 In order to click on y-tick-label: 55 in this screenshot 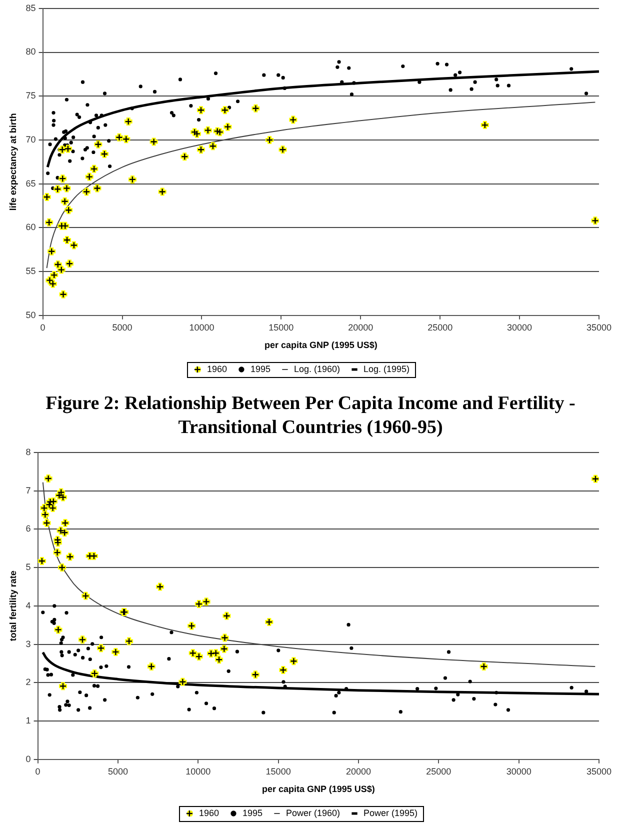, I will do `click(31, 271)`.